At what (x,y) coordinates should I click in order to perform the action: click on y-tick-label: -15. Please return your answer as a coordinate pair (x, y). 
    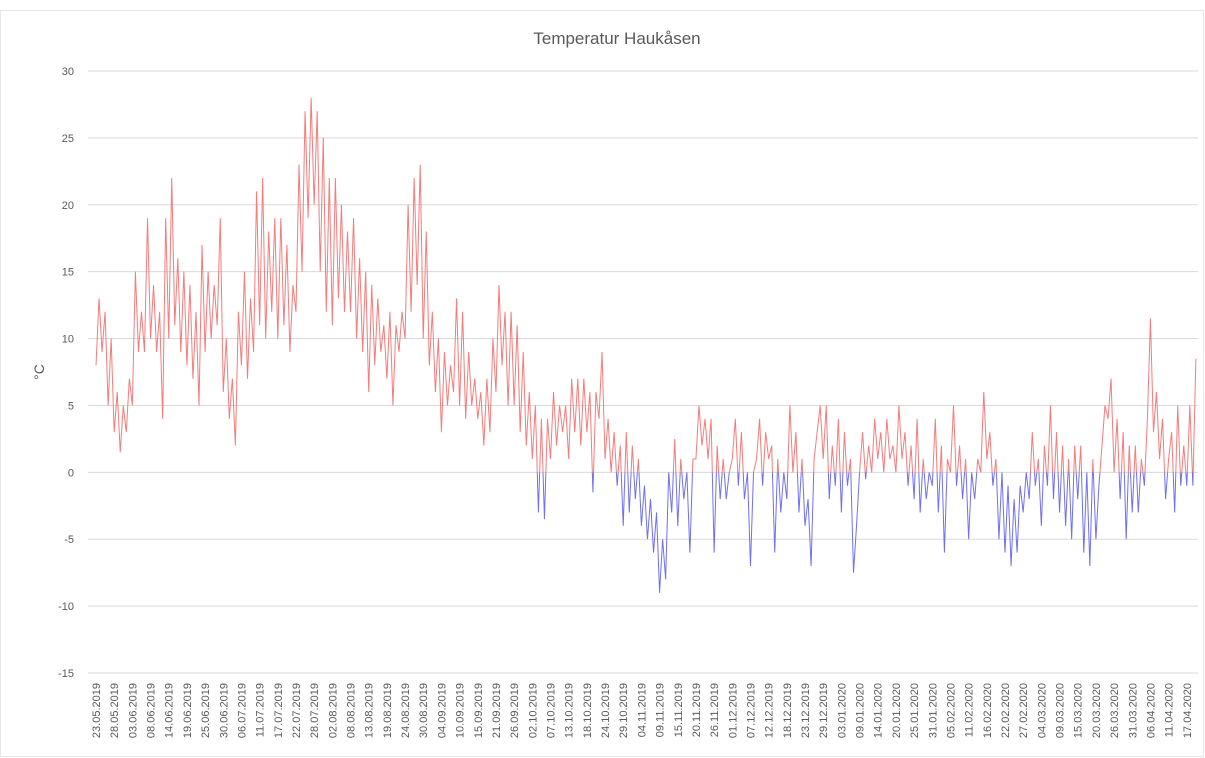
    Looking at the image, I should click on (66, 674).